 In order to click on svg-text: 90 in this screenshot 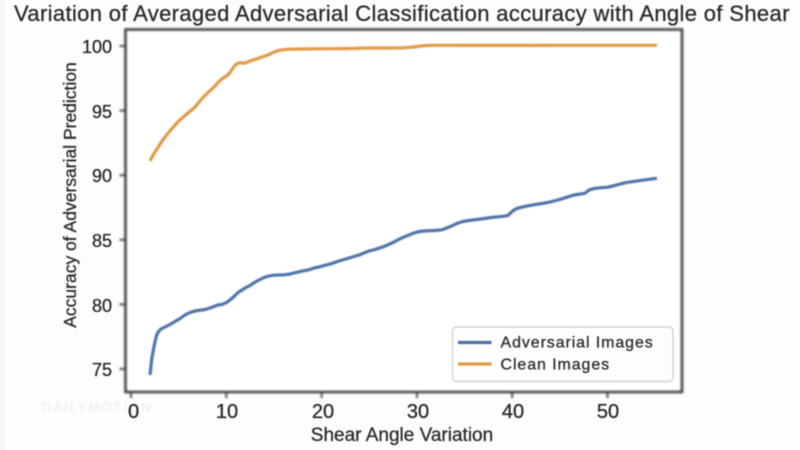, I will do `click(102, 176)`.